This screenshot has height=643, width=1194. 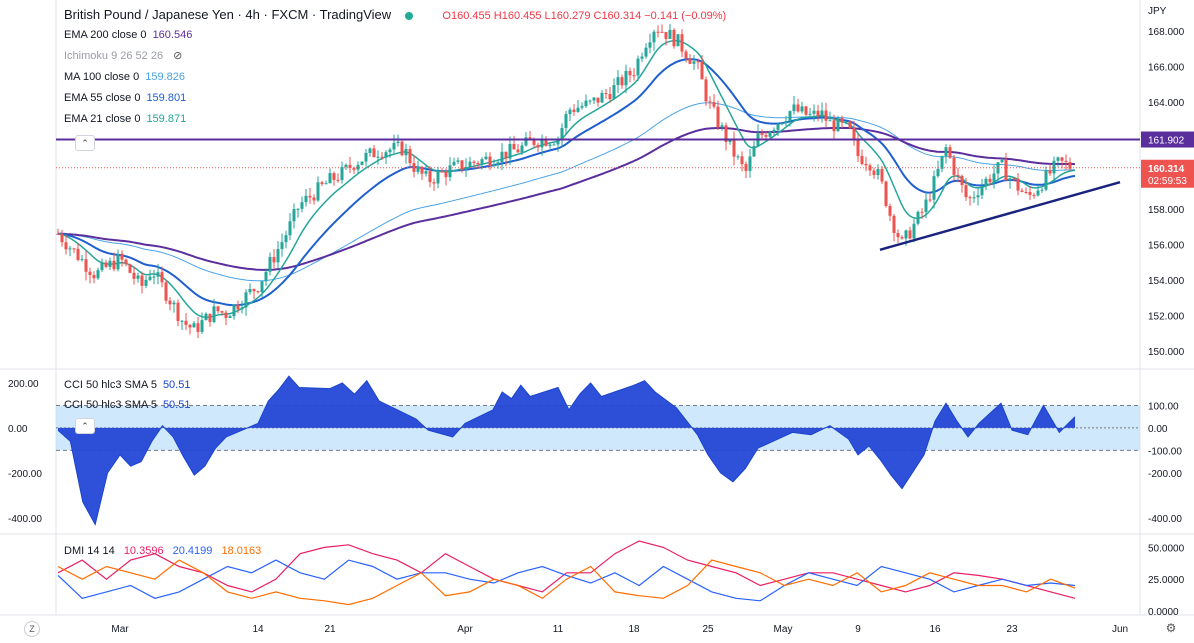 I want to click on eye-off-icon: ⊘, so click(x=178, y=56).